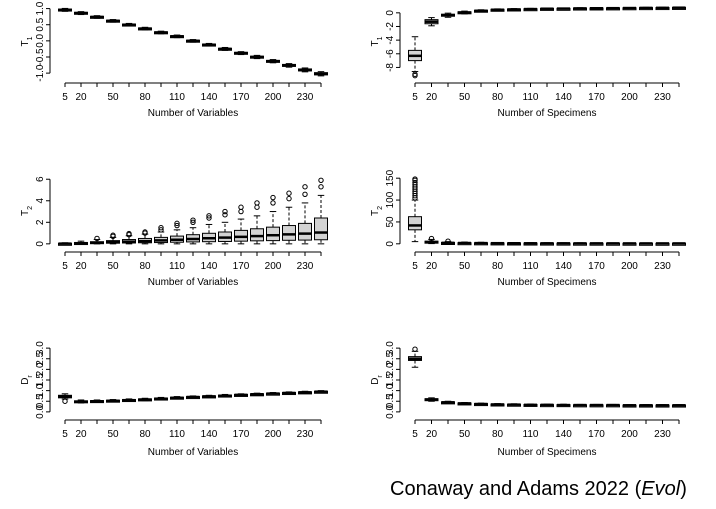 The height and width of the screenshot is (509, 716). What do you see at coordinates (390, 222) in the screenshot?
I see `y-tick-label: 50` at bounding box center [390, 222].